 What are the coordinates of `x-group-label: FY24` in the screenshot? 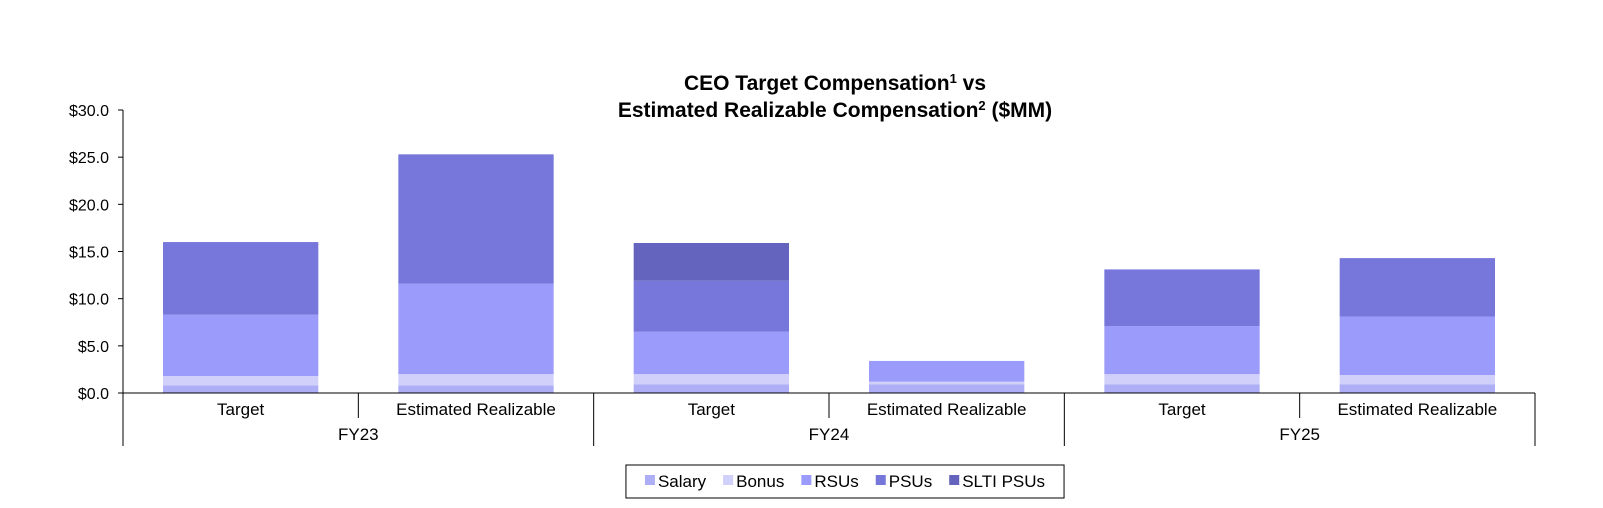 It's located at (829, 434).